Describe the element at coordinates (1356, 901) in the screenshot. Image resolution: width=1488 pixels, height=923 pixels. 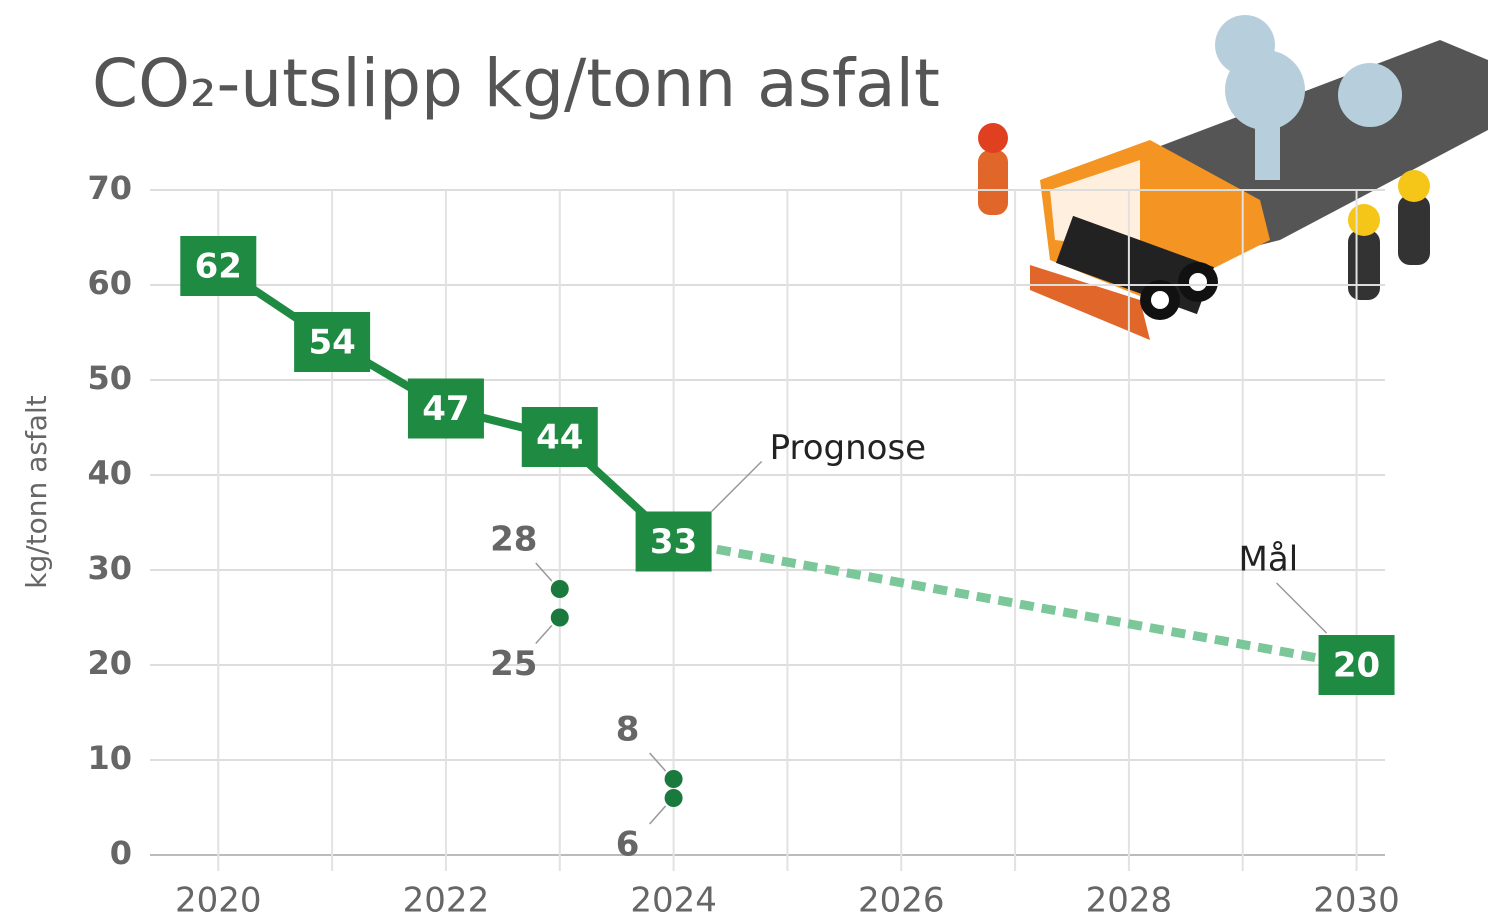
I see `x-tick-label: 2030` at that location.